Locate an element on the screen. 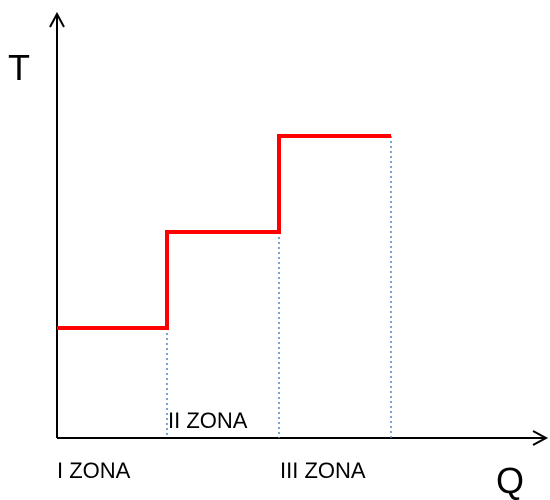 The width and height of the screenshot is (550, 500). y-axis-arrow is located at coordinates (57, 19).